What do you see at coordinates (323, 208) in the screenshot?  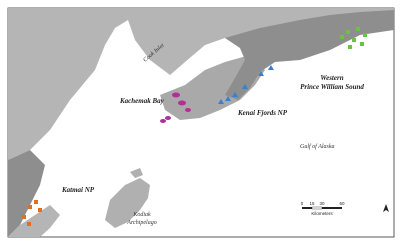 I see `scale-bar: 0 15 30 60 Kilometers` at bounding box center [323, 208].